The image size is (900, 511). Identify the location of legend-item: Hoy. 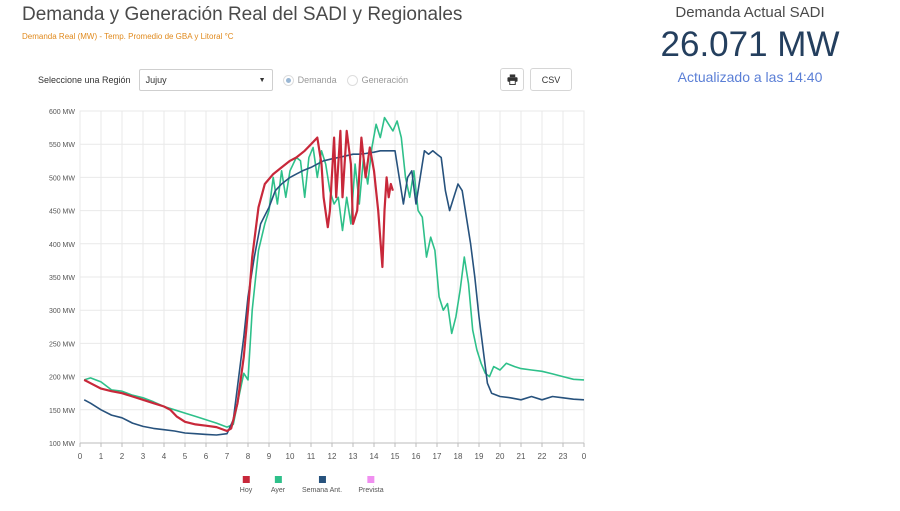
(246, 485).